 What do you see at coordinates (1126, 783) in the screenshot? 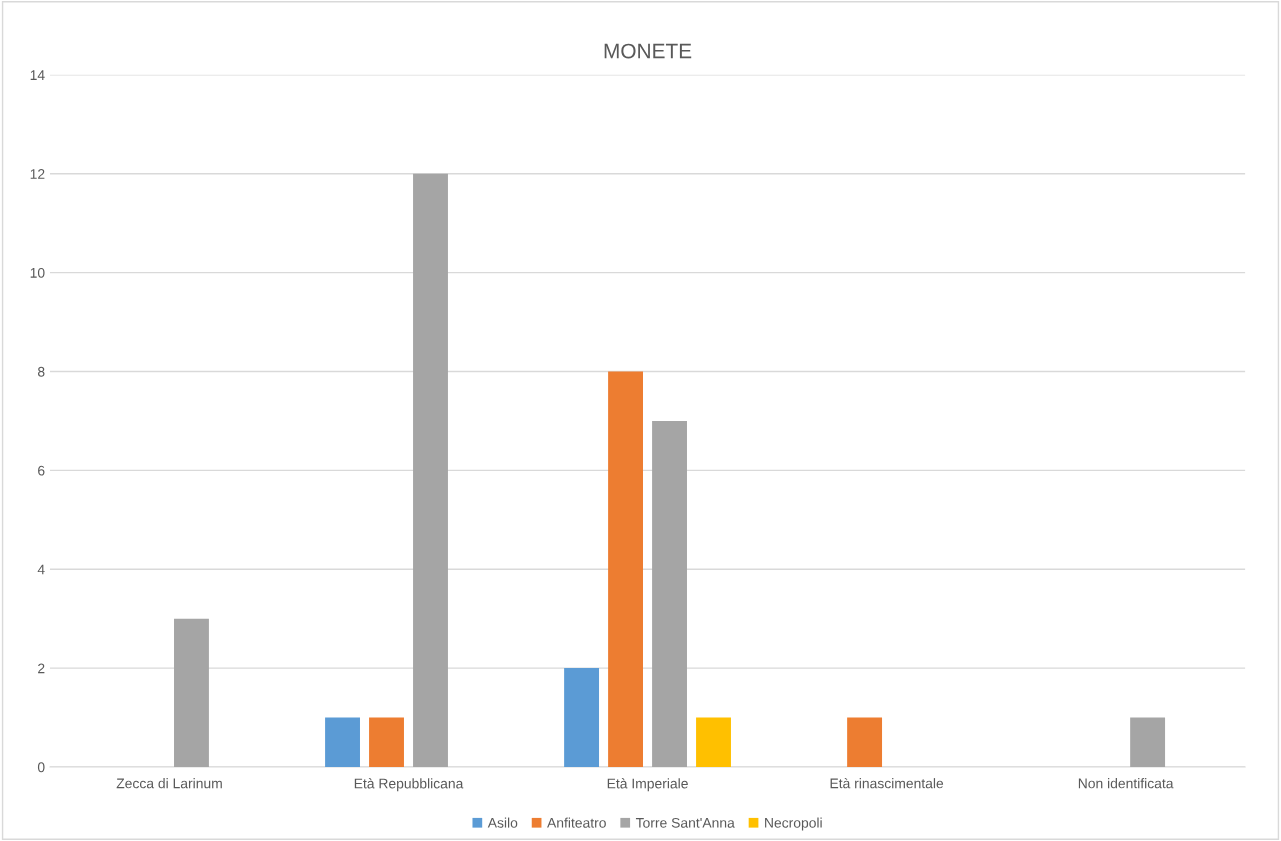
I see `x-tick-label: Non identificata` at bounding box center [1126, 783].